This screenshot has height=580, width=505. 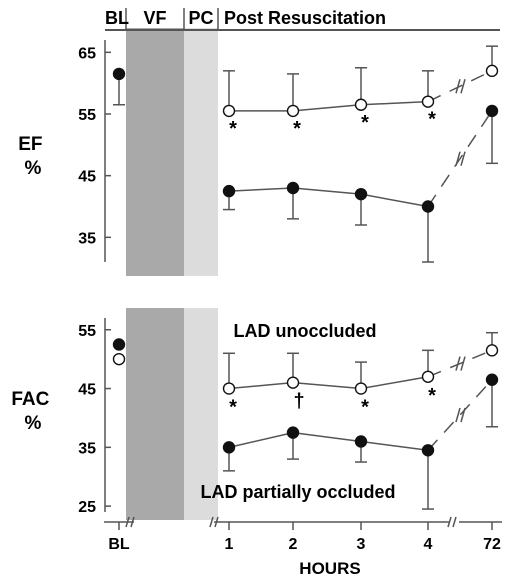 I want to click on ef-axis-title-line2: %, so click(x=33, y=168).